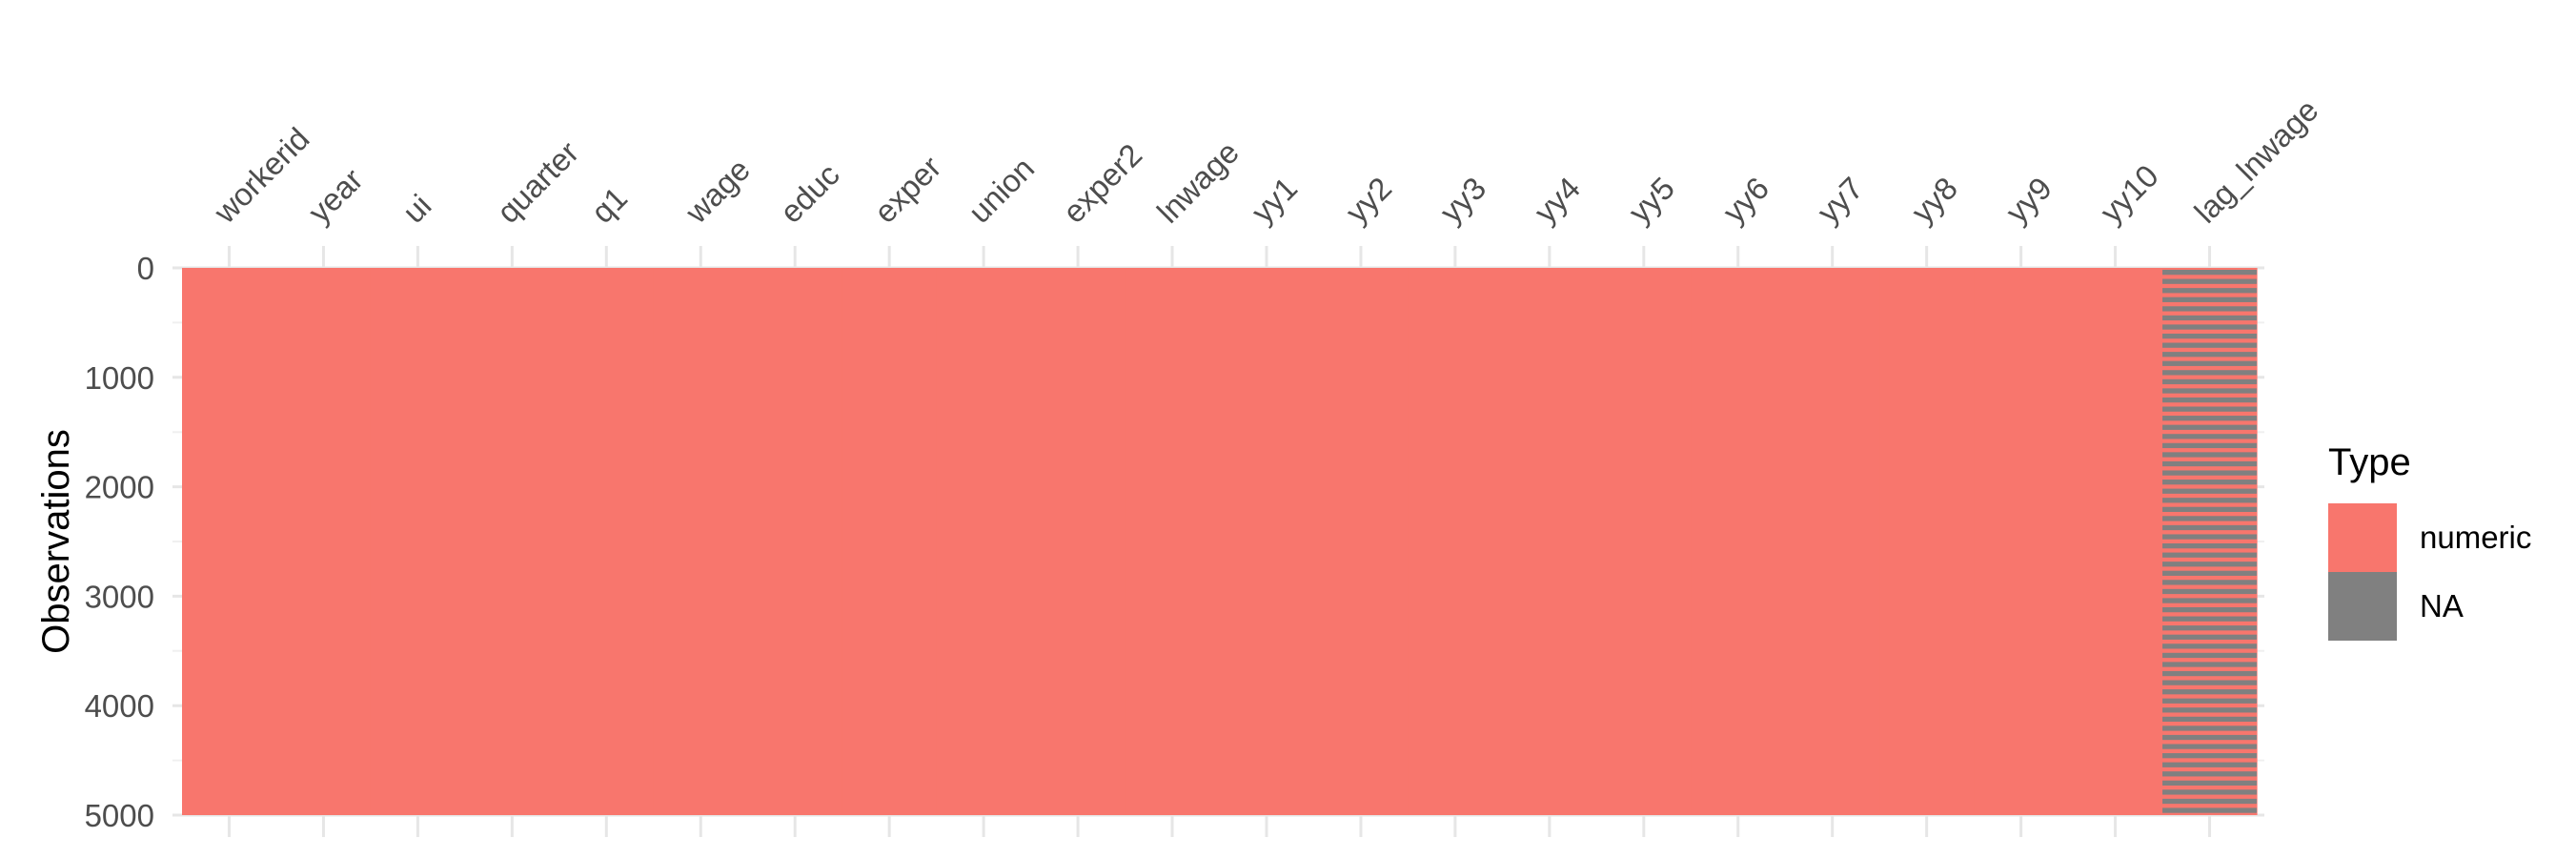 The image size is (2576, 858). Describe the element at coordinates (2370, 462) in the screenshot. I see `legend-title: Type` at that location.